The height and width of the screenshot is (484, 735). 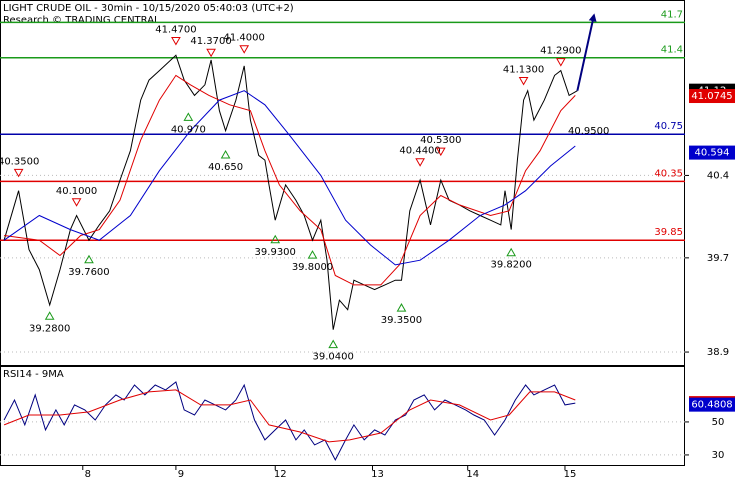 I want to click on level-label: 39.85, so click(x=668, y=232).